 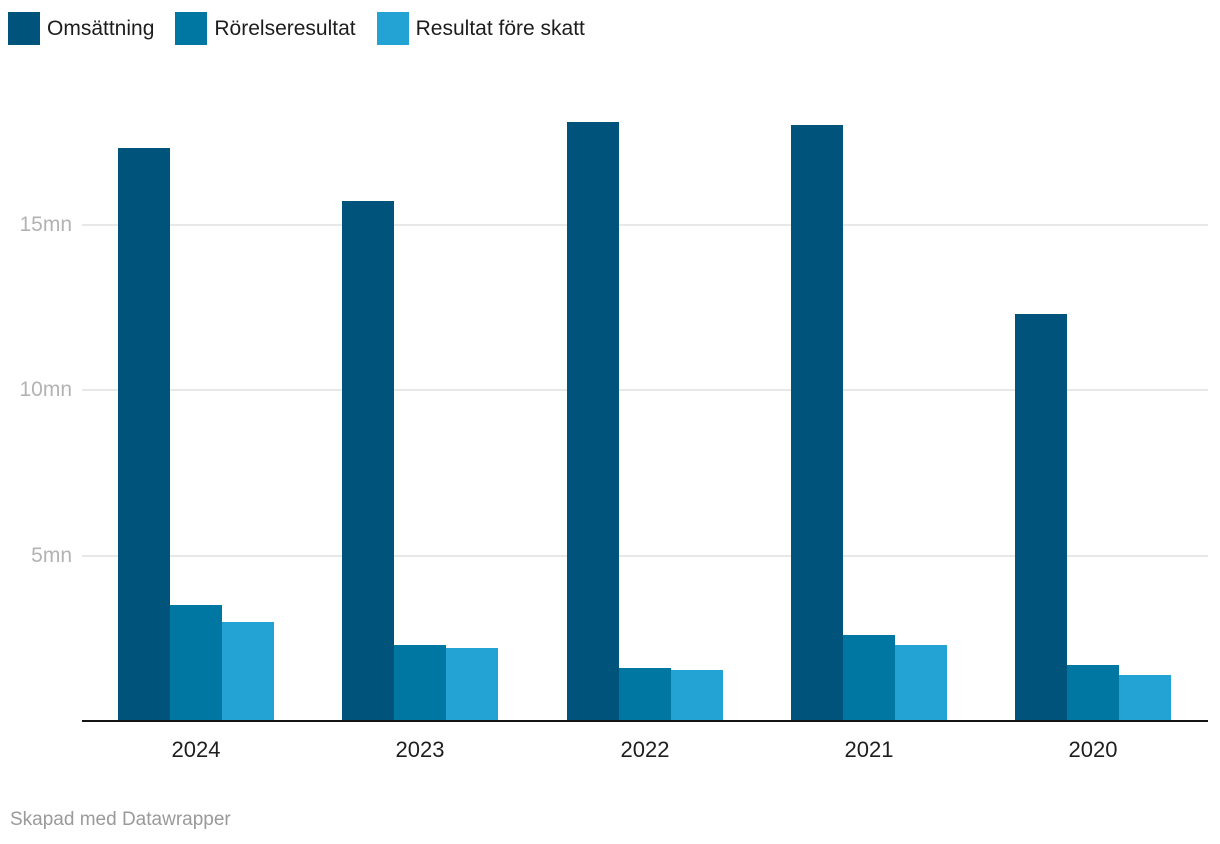 What do you see at coordinates (645, 556) in the screenshot?
I see `gridline-5mn` at bounding box center [645, 556].